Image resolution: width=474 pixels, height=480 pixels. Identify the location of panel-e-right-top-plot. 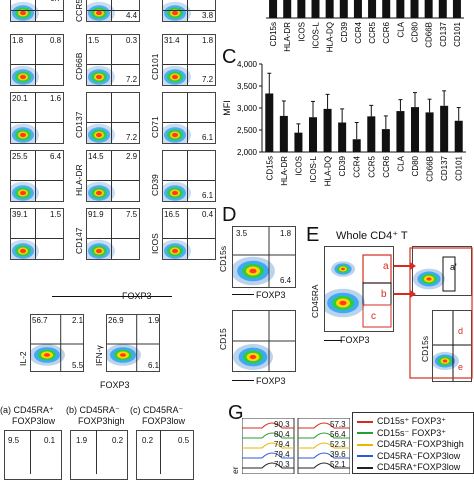
(442, 271).